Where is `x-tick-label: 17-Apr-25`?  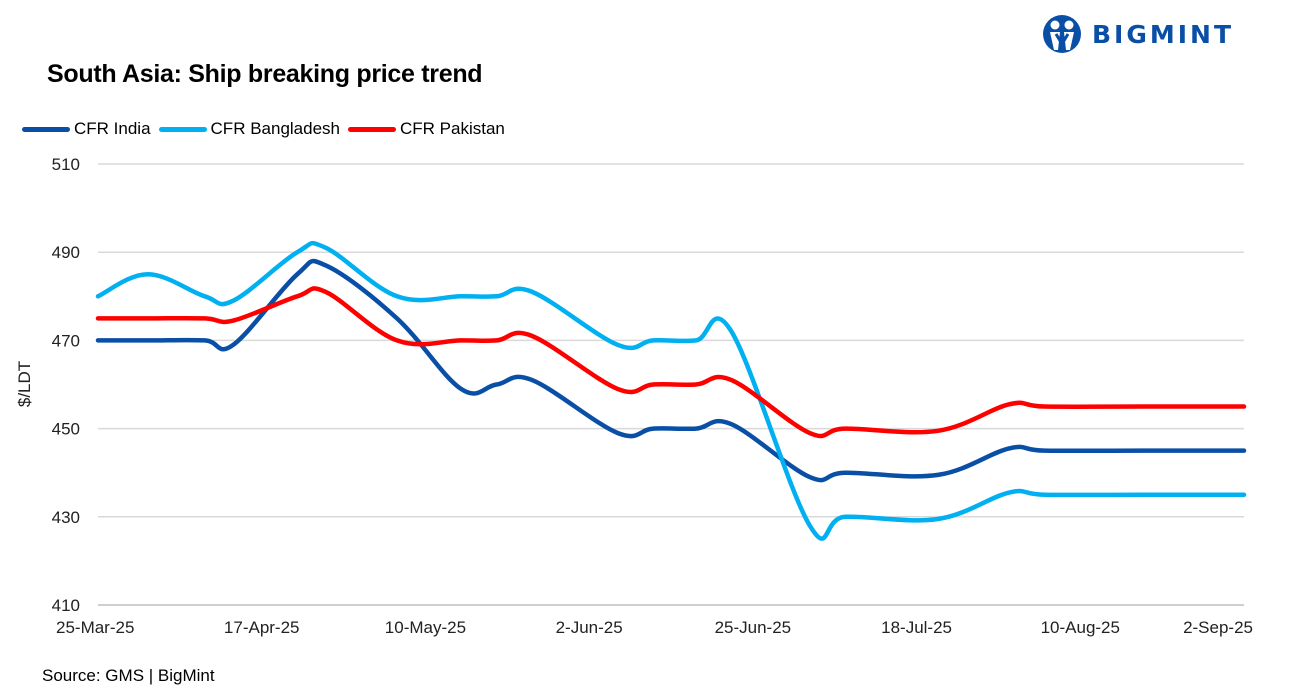 x-tick-label: 17-Apr-25 is located at coordinates (262, 627).